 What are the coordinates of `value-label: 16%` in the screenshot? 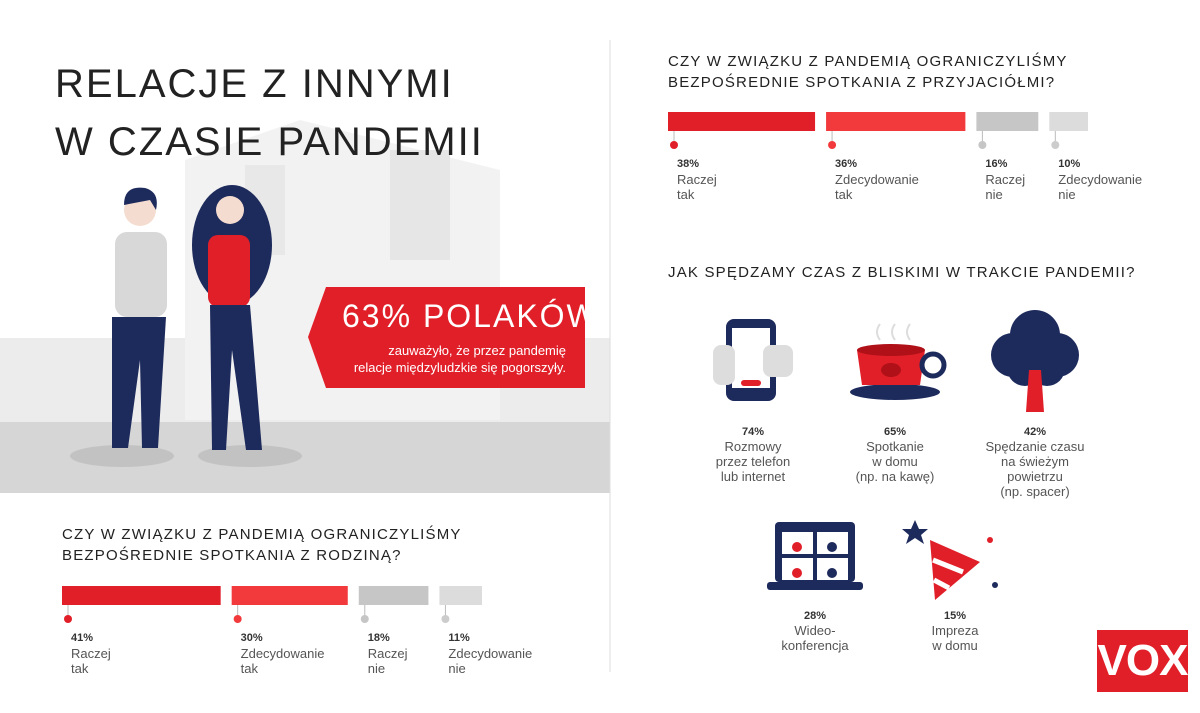 It's located at (996, 164).